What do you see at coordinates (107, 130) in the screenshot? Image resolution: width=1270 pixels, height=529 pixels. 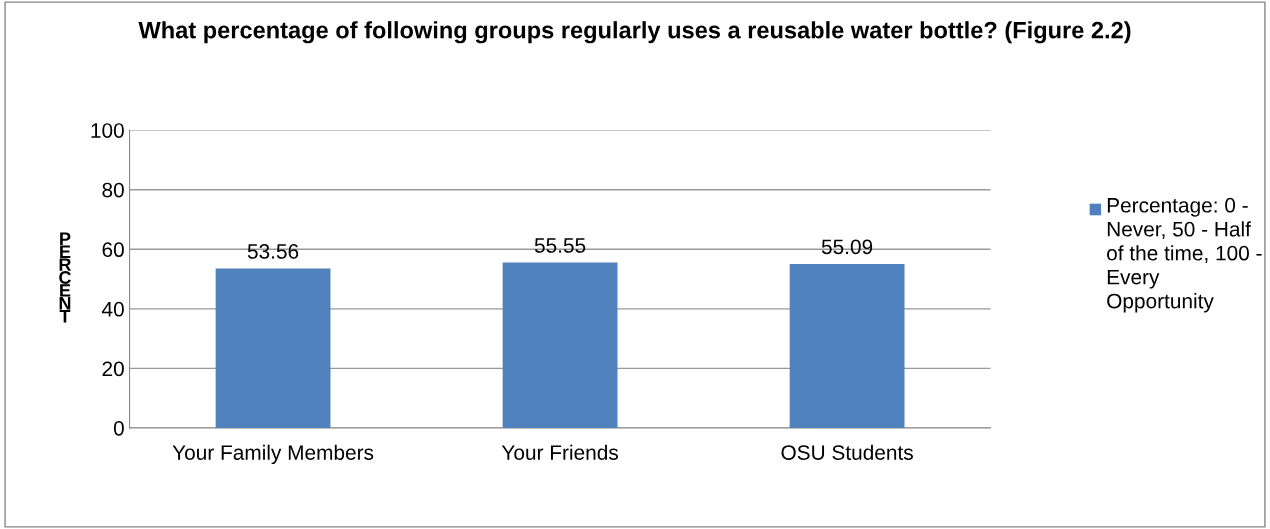 I see `y-tick-label: 100` at bounding box center [107, 130].